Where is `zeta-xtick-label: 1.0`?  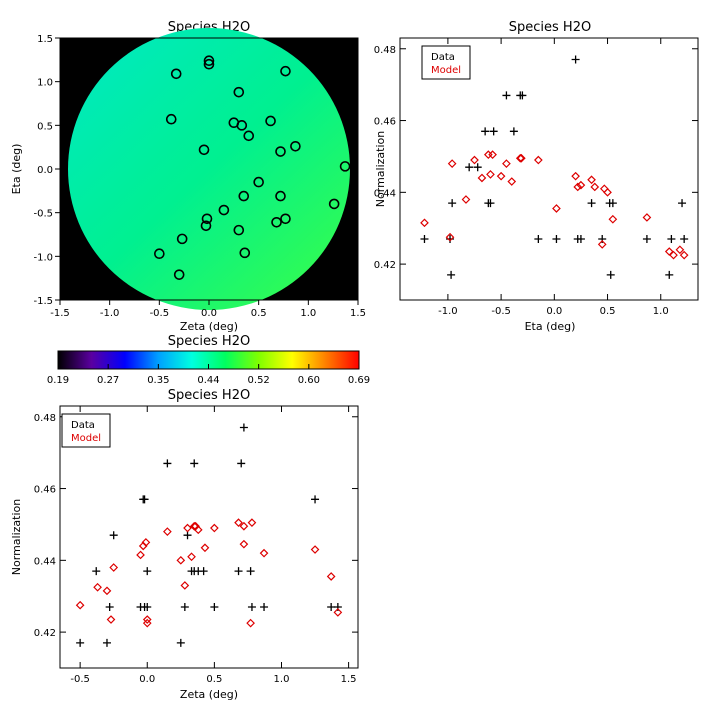 zeta-xtick-label: 1.0 is located at coordinates (282, 679).